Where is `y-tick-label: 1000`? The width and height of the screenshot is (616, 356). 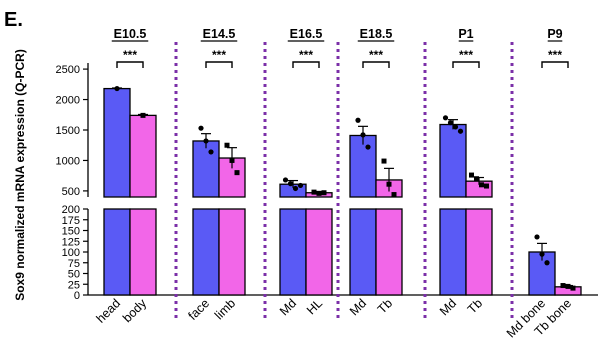 y-tick-label: 1000 is located at coordinates (68, 161).